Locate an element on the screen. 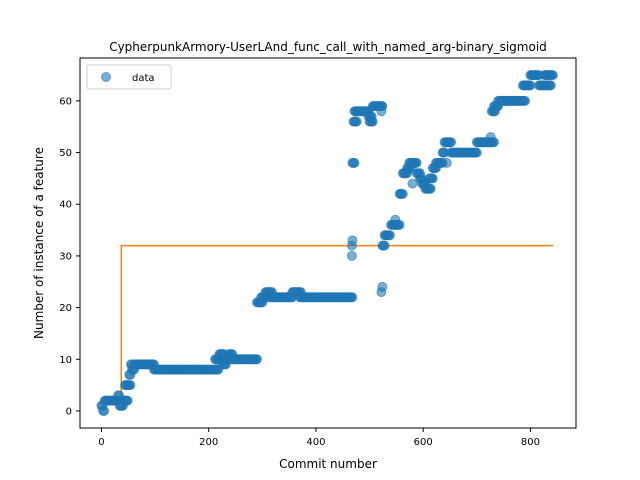 Image resolution: width=640 pixels, height=480 pixels. y-tick-label: 40 is located at coordinates (65, 205).